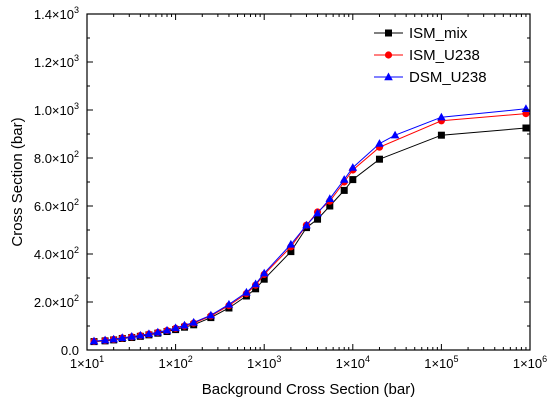  I want to click on y-tick-label: 1.0×10³, so click(56, 109).